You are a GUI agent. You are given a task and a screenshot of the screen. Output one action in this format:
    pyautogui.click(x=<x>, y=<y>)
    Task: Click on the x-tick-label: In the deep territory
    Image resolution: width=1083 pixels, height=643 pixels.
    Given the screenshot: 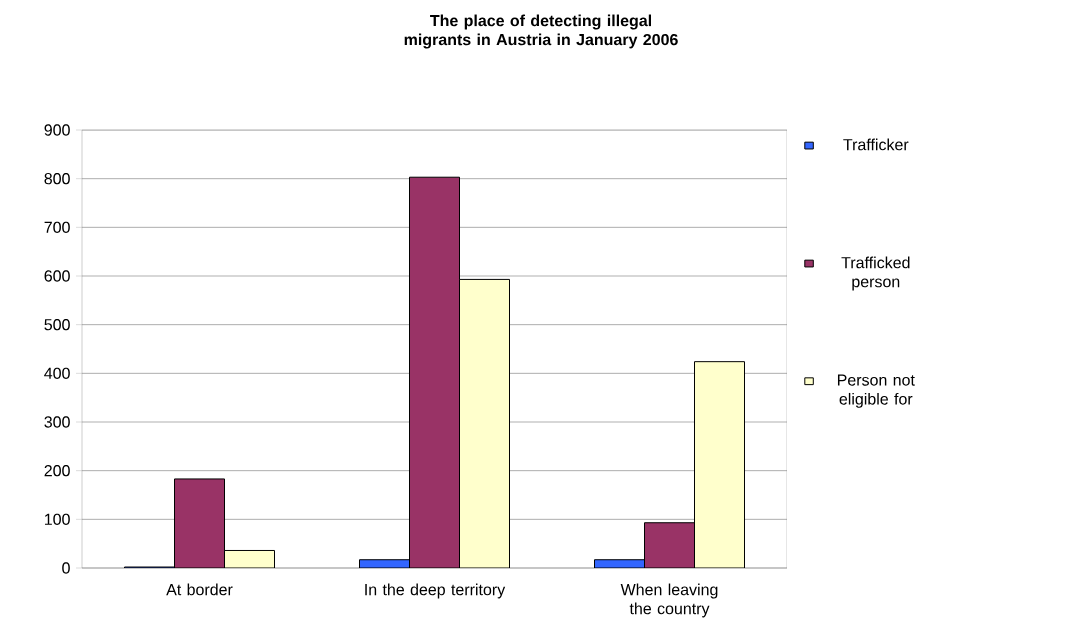 What is the action you would take?
    pyautogui.click(x=435, y=591)
    